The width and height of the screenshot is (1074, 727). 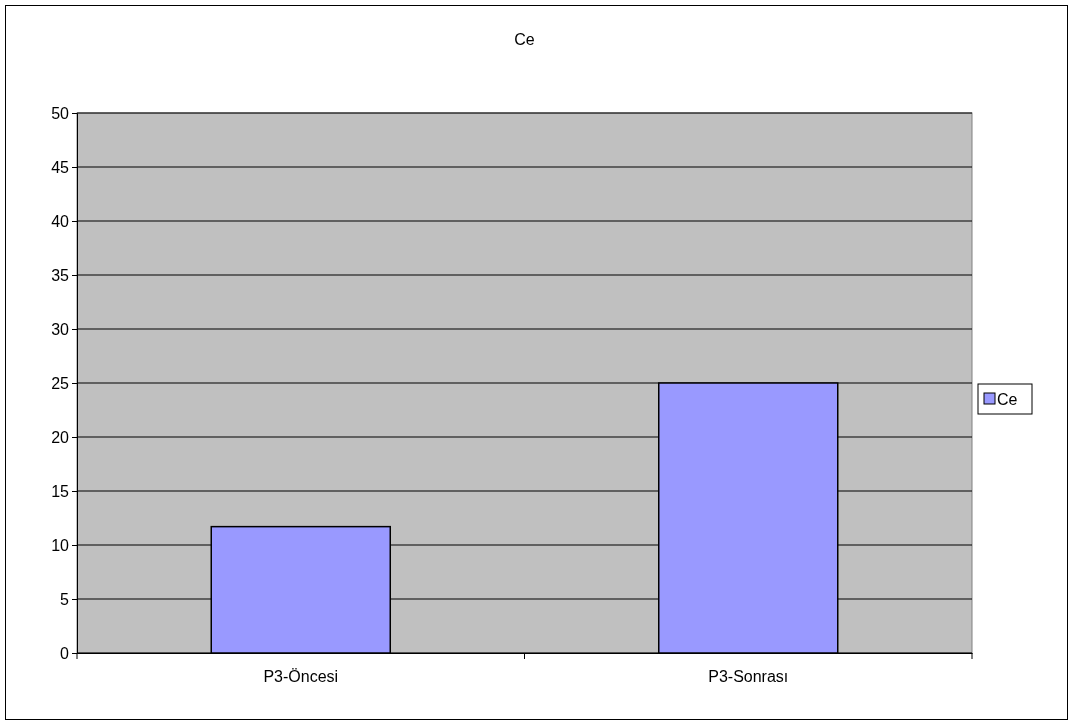 I want to click on x-tick-label: P3-Sonrası, so click(x=748, y=677).